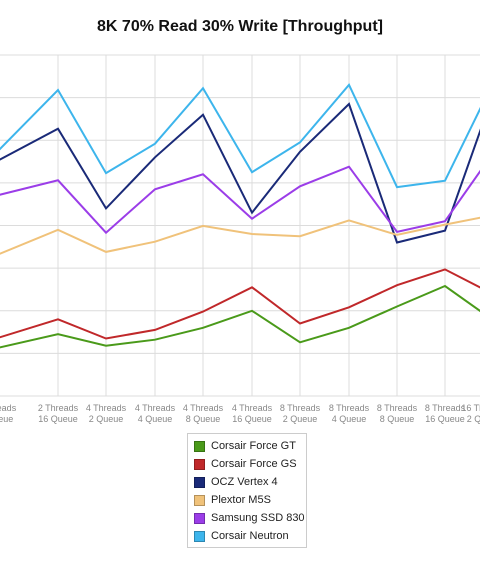 The width and height of the screenshot is (480, 562). Describe the element at coordinates (250, 536) in the screenshot. I see `legend-label: Corsair Neutron` at that location.